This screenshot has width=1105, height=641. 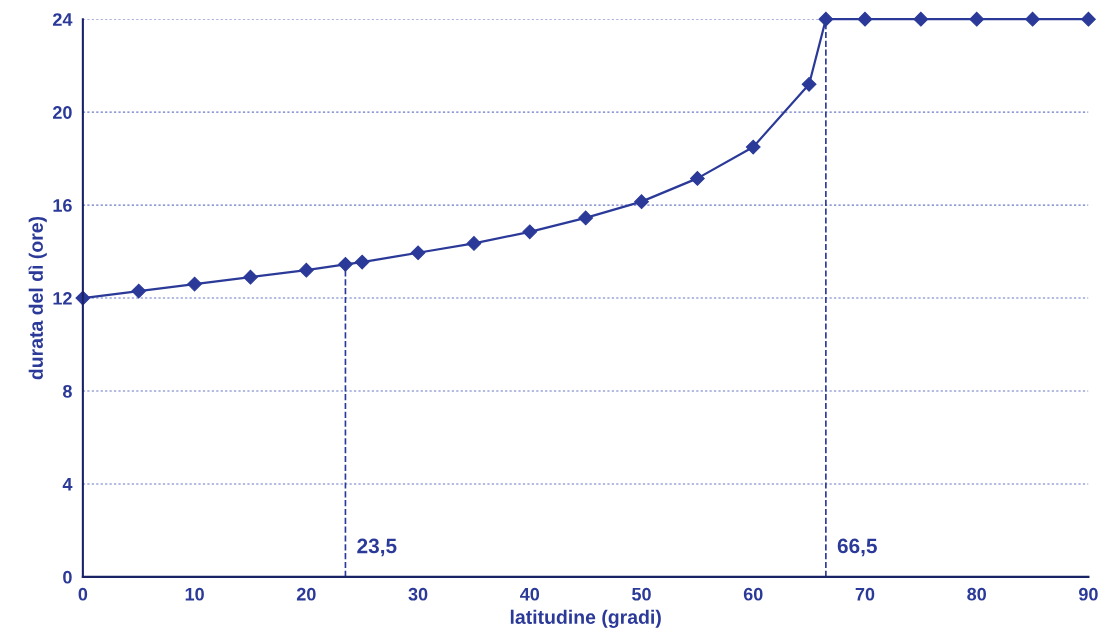 I want to click on y-tick-label: 4, so click(x=67, y=484).